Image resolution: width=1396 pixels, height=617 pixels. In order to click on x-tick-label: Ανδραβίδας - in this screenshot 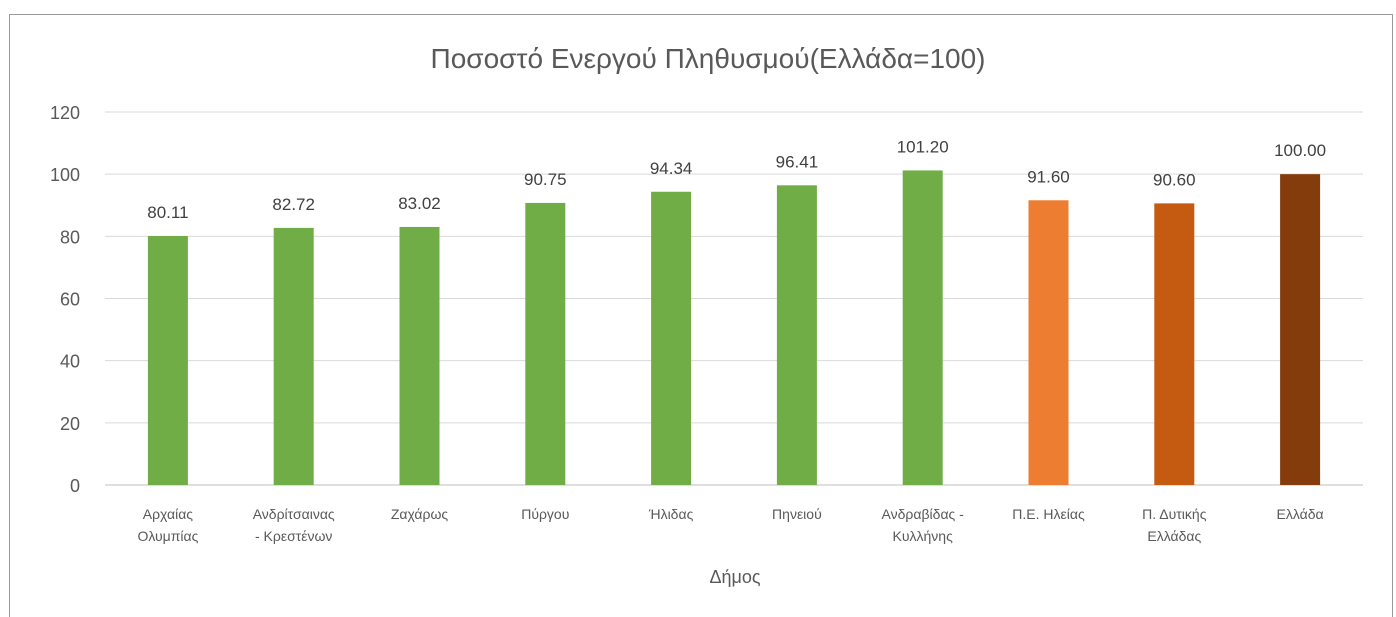, I will do `click(923, 514)`.